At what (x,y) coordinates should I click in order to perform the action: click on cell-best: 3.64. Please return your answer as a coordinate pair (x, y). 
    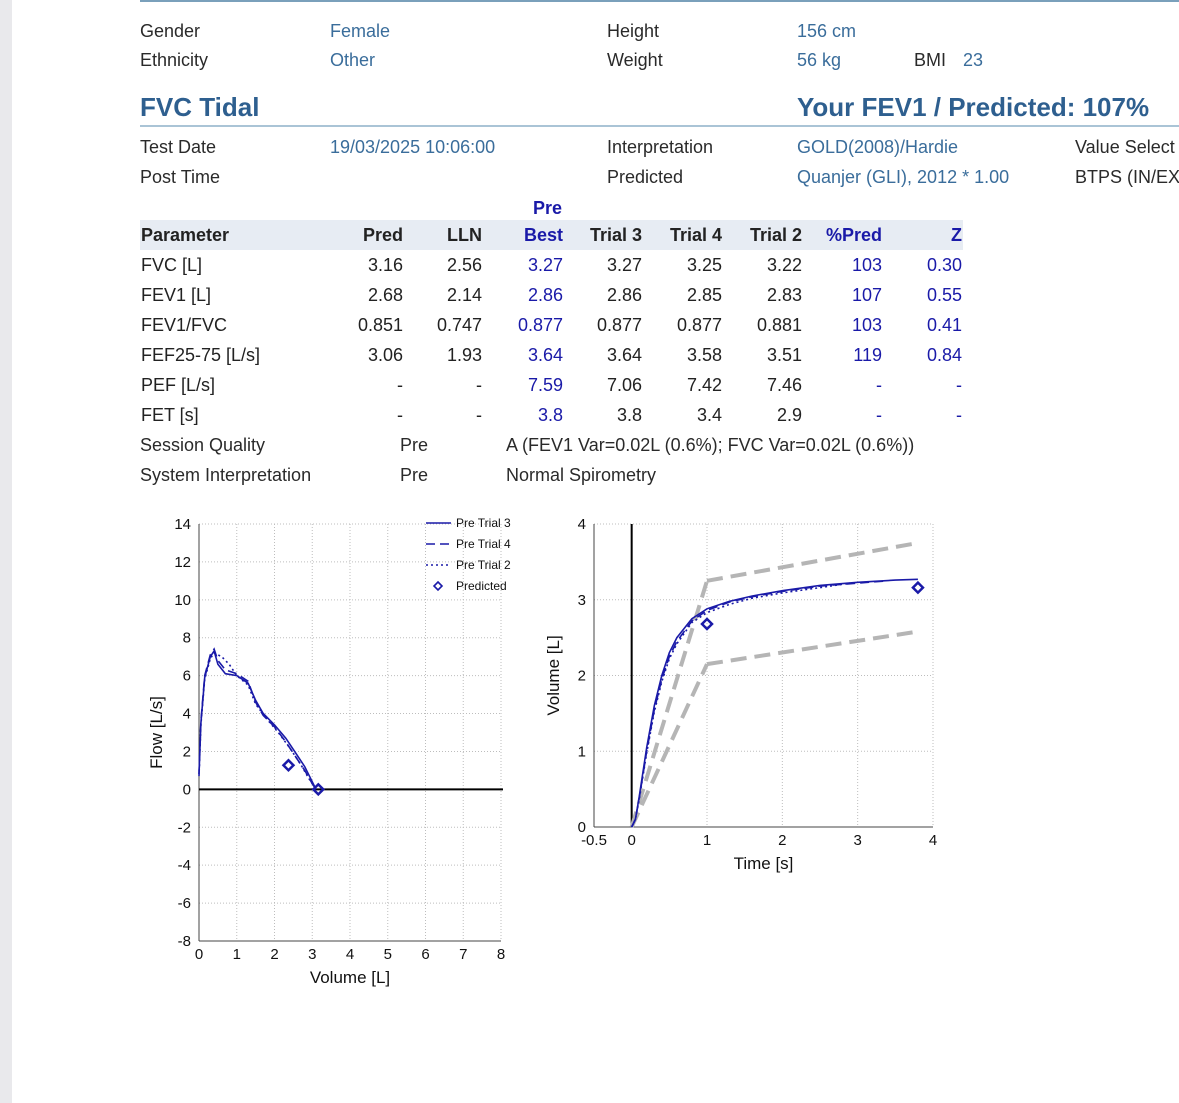
    Looking at the image, I should click on (545, 355).